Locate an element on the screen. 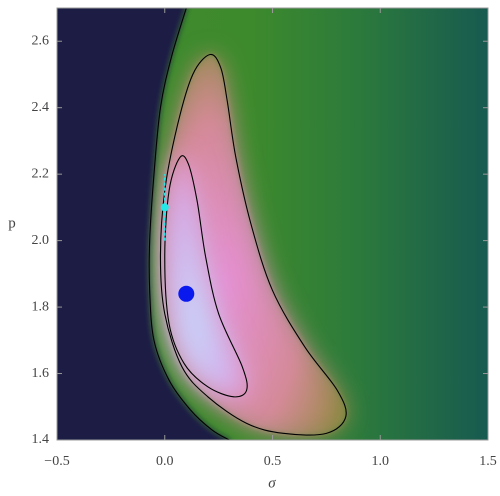 This screenshot has width=500, height=496. y-tick-label: 2.6 is located at coordinates (41, 40).